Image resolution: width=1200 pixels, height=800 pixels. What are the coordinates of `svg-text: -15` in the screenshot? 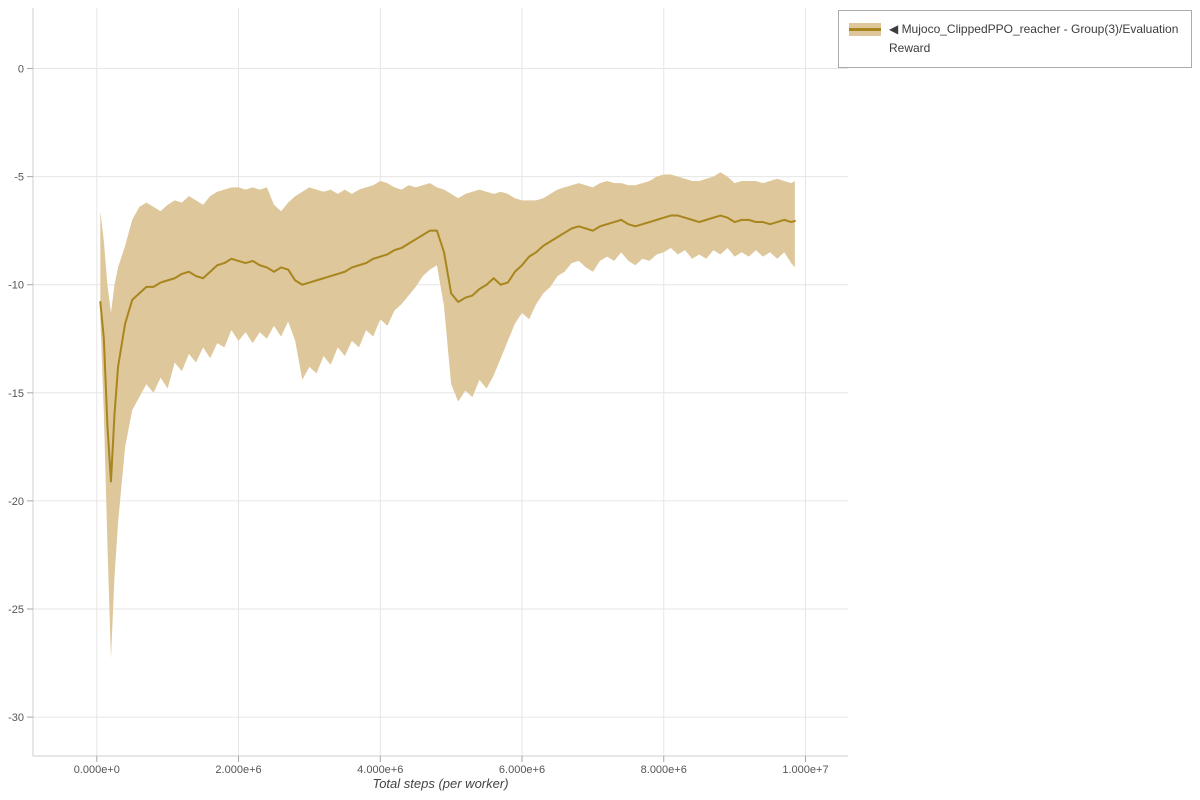 It's located at (16, 394).